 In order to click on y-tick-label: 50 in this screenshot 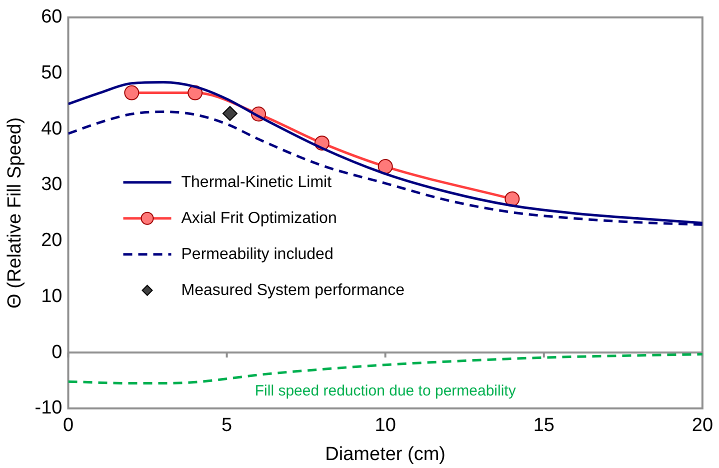, I will do `click(51, 73)`.